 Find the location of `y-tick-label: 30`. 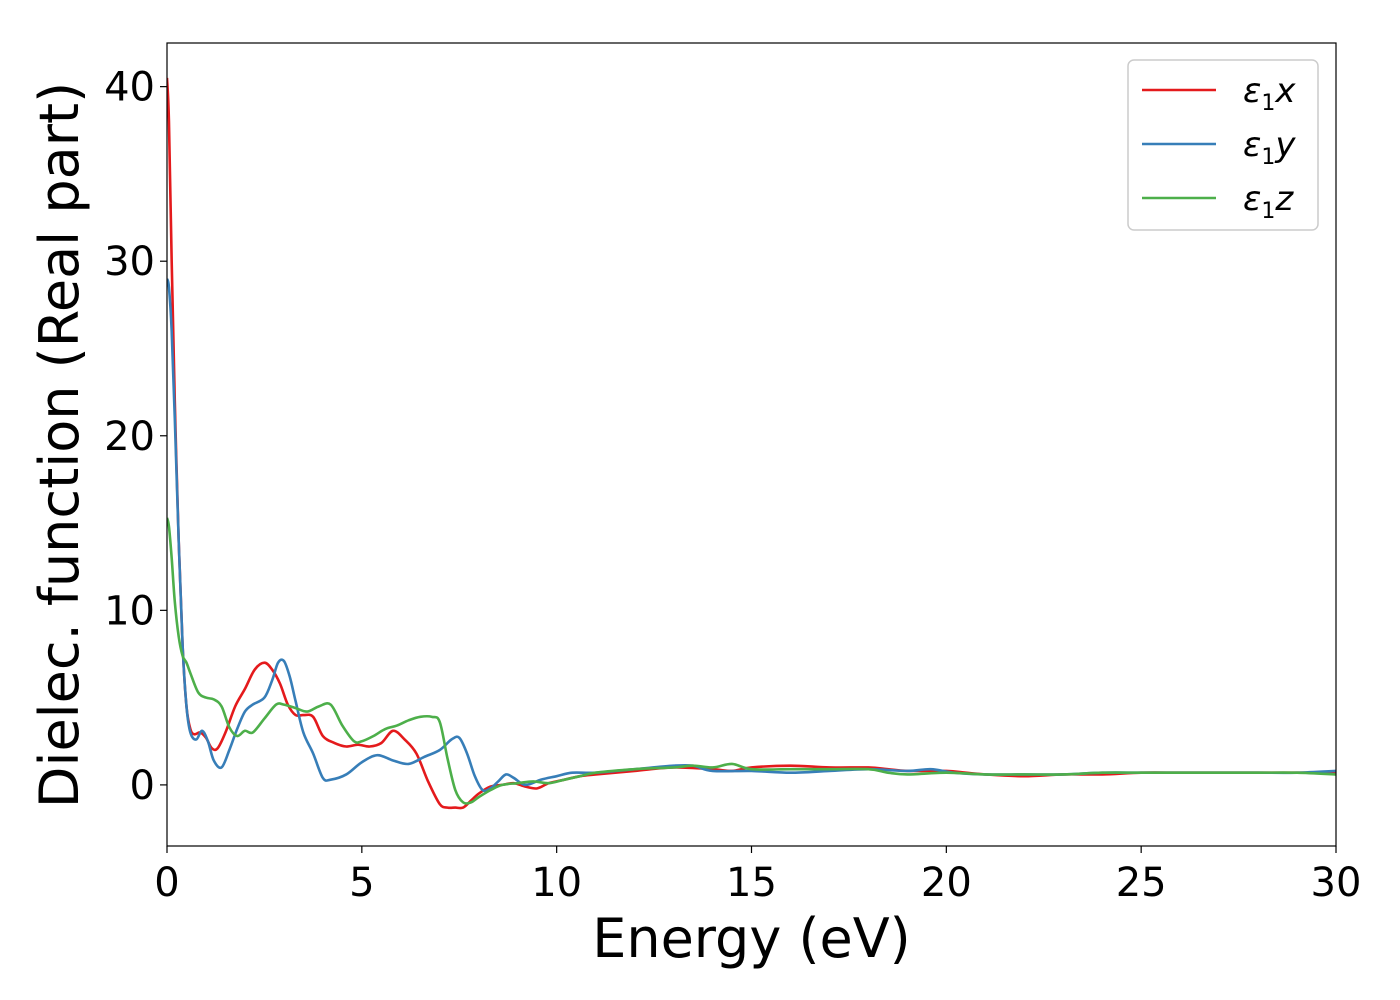

y-tick-label: 30 is located at coordinates (129, 262).